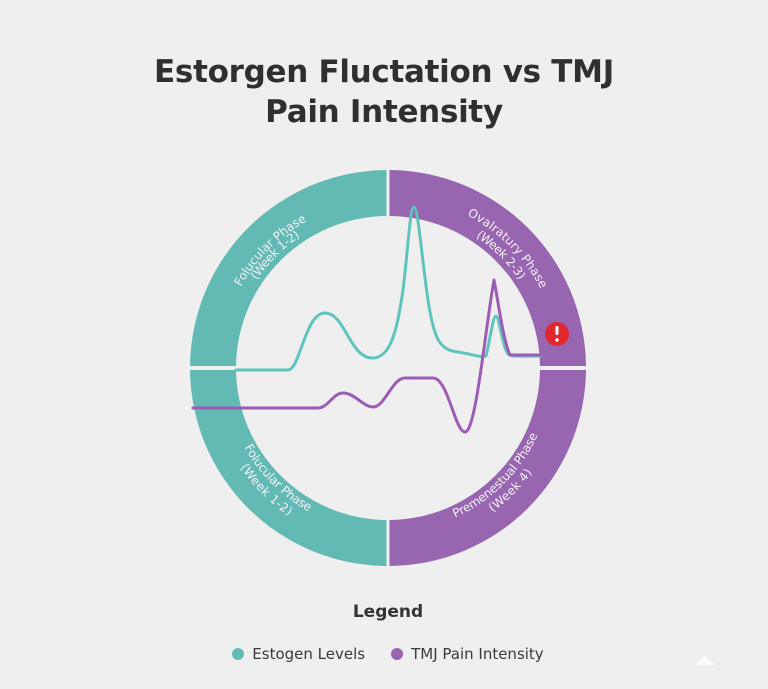 Image resolution: width=768 pixels, height=689 pixels. Describe the element at coordinates (705, 660) in the screenshot. I see `corner-watermark-icon` at that location.